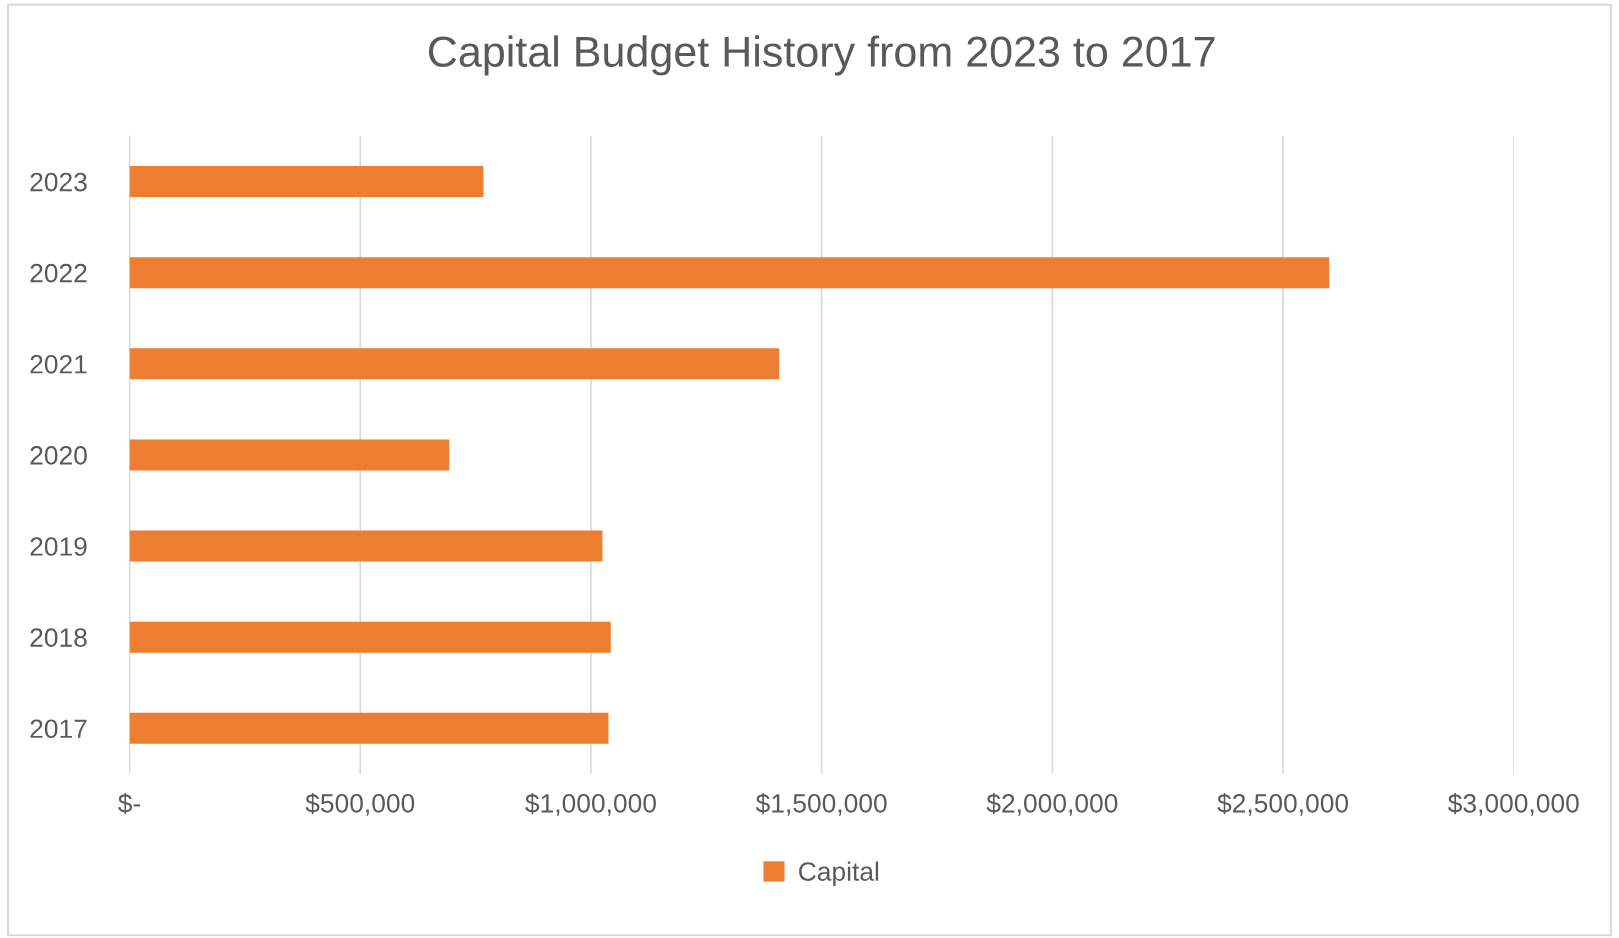  Describe the element at coordinates (58, 729) in the screenshot. I see `y-tick-label: 2017` at that location.